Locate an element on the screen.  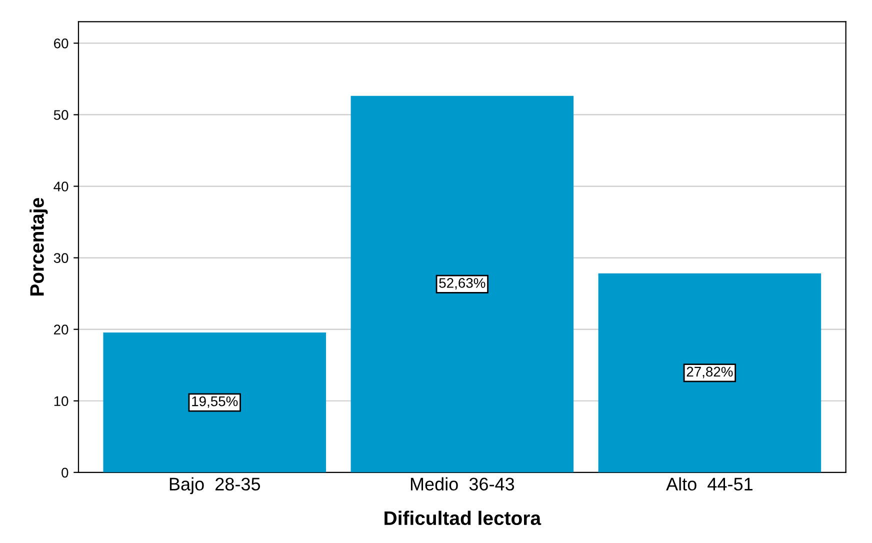
x-tick-label: Medio 36-43 is located at coordinates (462, 484).